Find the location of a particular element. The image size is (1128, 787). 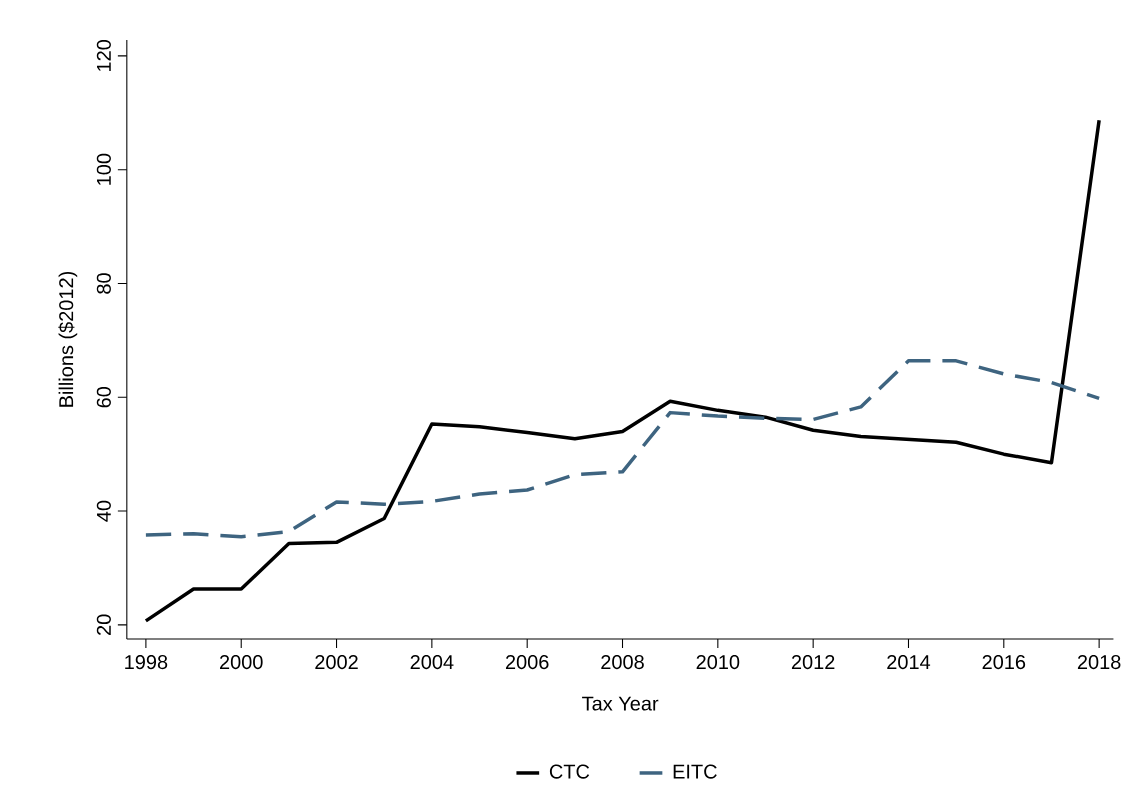

x-tick-label: 2006 is located at coordinates (527, 662).